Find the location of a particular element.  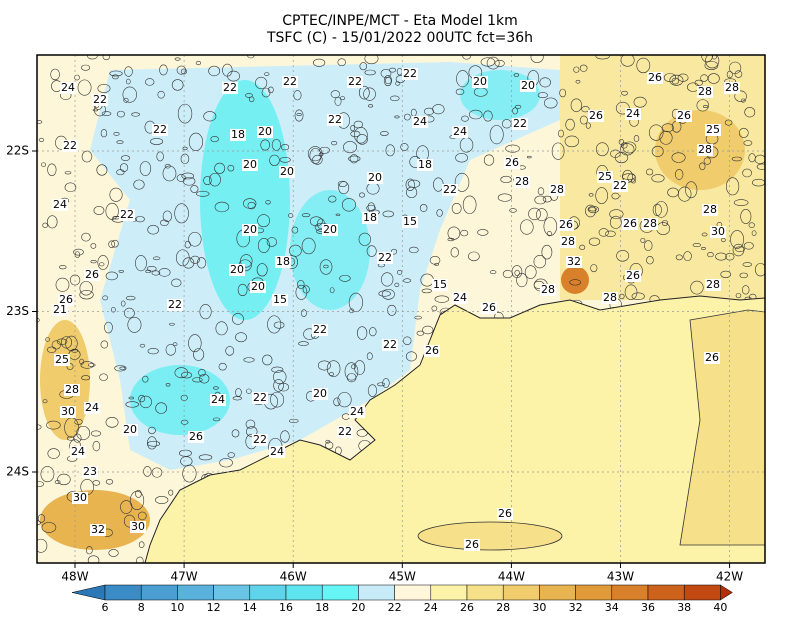

contour-label: 21 is located at coordinates (60, 309).